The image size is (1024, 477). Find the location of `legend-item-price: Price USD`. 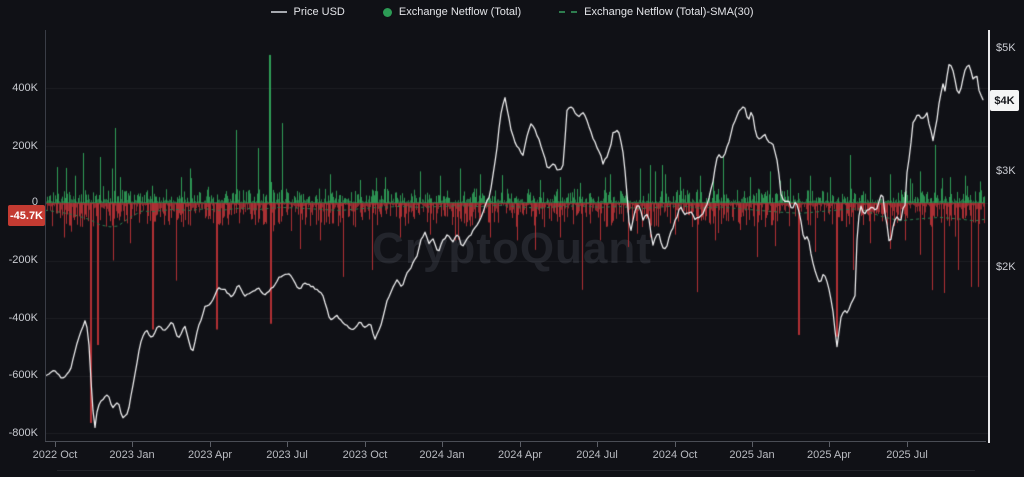

legend-item-price: Price USD is located at coordinates (307, 12).